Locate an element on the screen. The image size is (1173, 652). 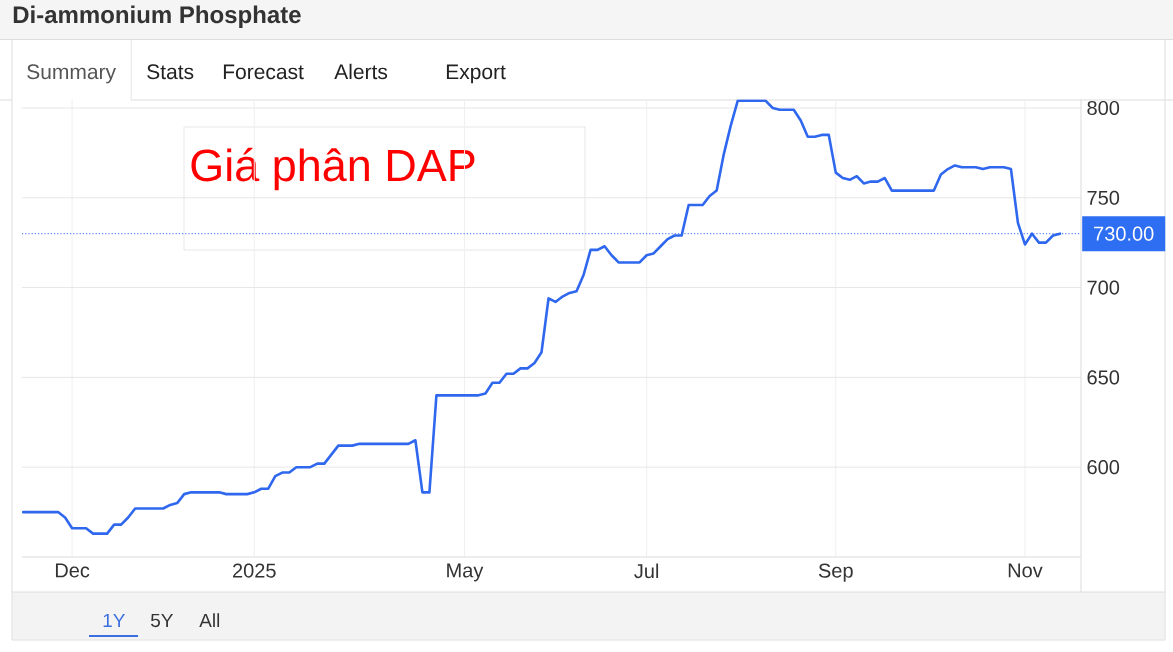
x-tick-label: Nov is located at coordinates (1025, 570).